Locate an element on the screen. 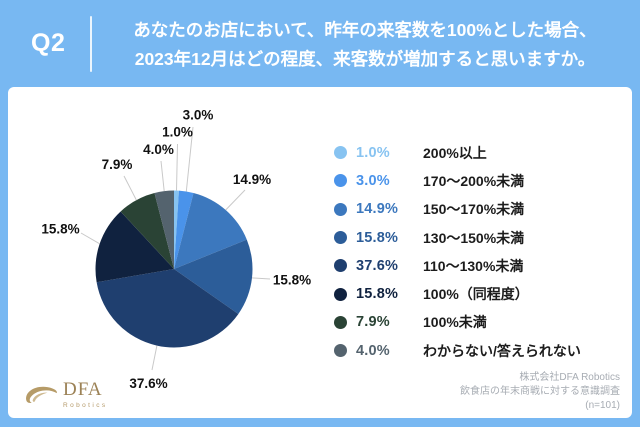 The width and height of the screenshot is (640, 427). source-sample-size: (n=101) is located at coordinates (602, 405).